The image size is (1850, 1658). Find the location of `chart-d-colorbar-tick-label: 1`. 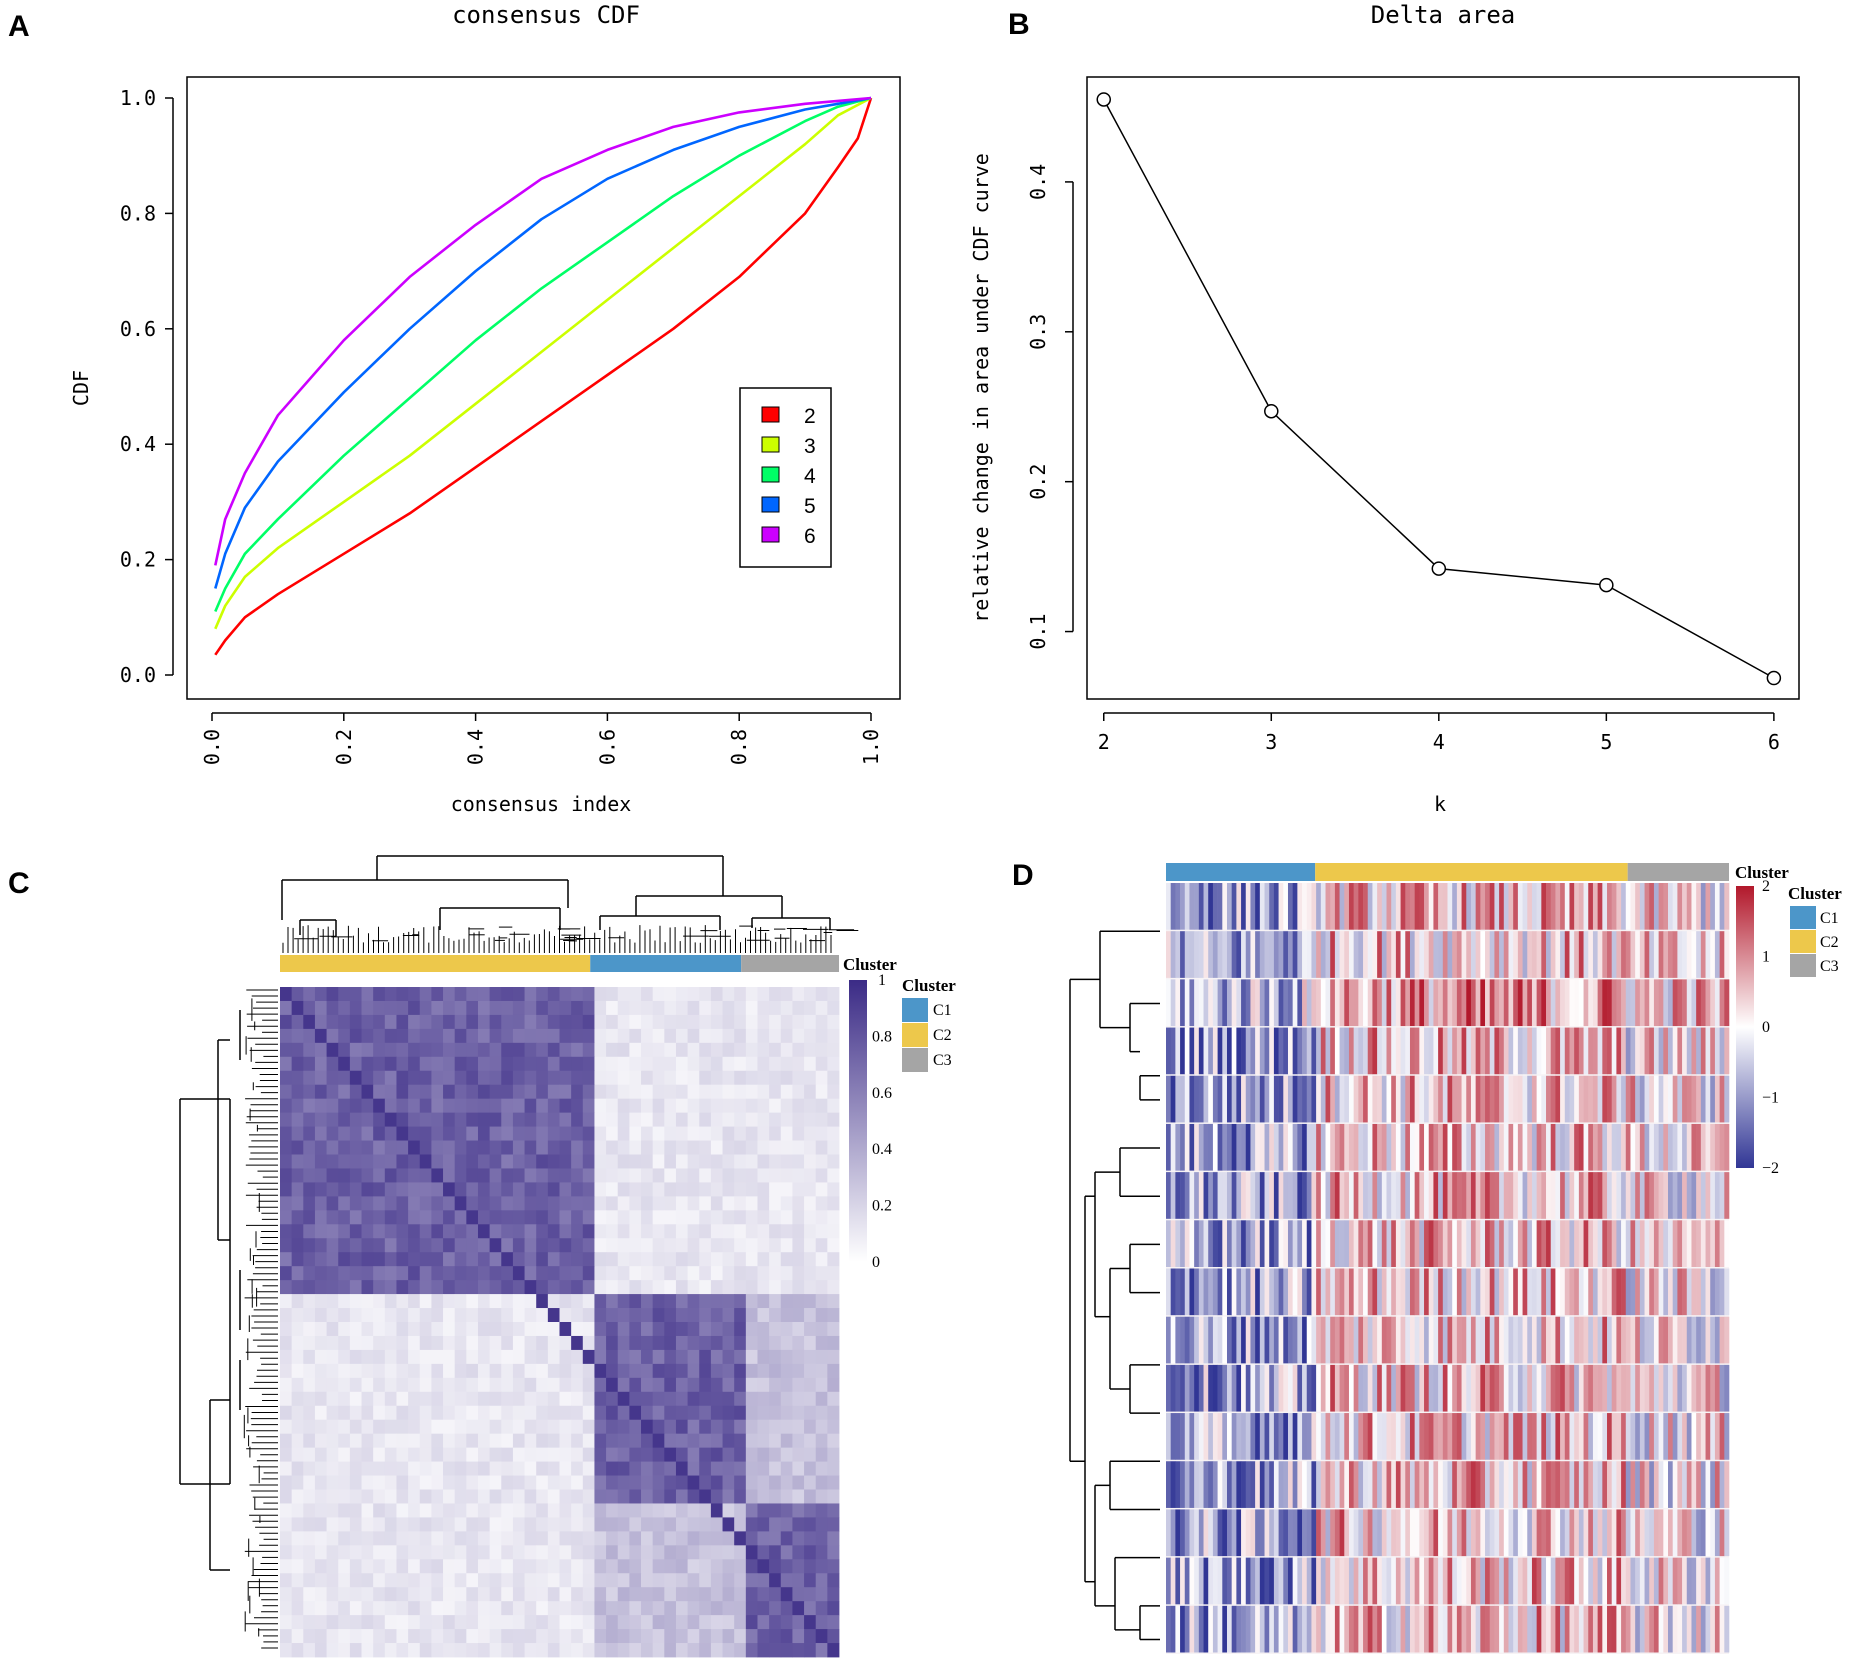

chart-d-colorbar-tick-label: 1 is located at coordinates (1766, 957).